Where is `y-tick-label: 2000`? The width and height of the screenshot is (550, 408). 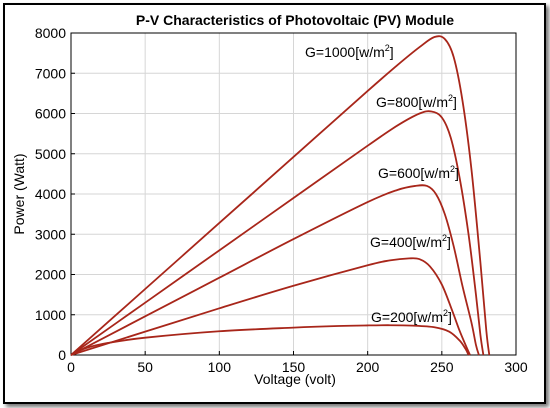
y-tick-label: 2000 is located at coordinates (50, 275).